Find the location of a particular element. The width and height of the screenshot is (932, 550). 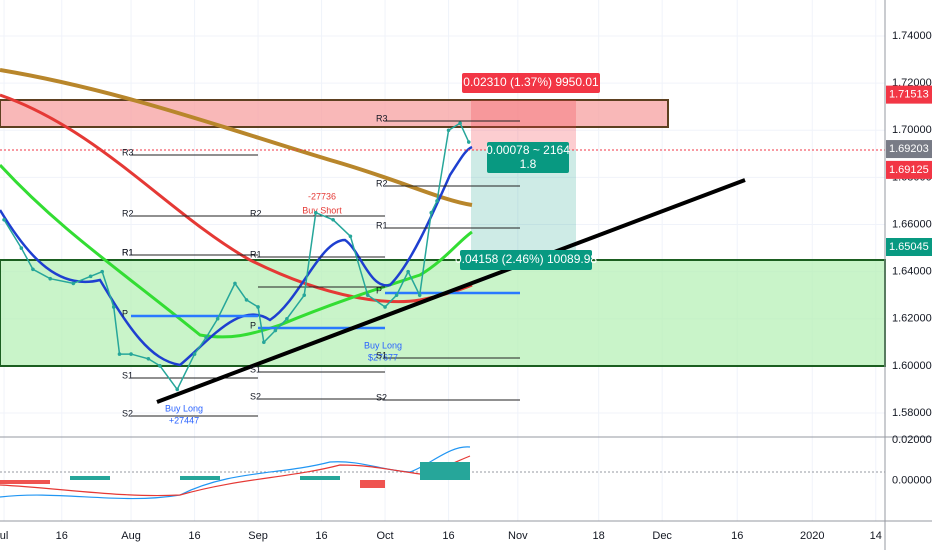

stop-tag is located at coordinates (526, 260).